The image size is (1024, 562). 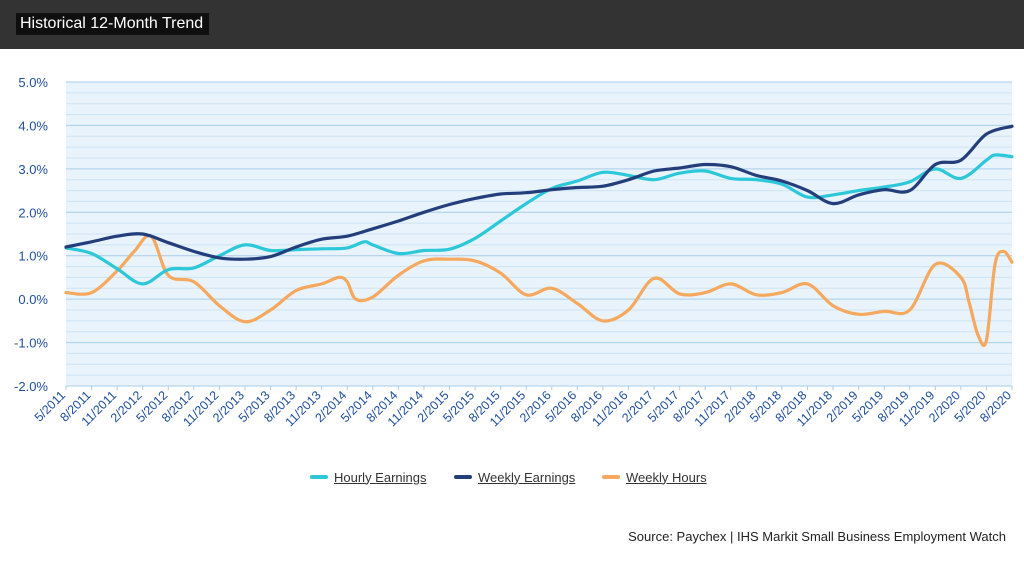 What do you see at coordinates (31, 343) in the screenshot?
I see `y-tick-label: -1.0%` at bounding box center [31, 343].